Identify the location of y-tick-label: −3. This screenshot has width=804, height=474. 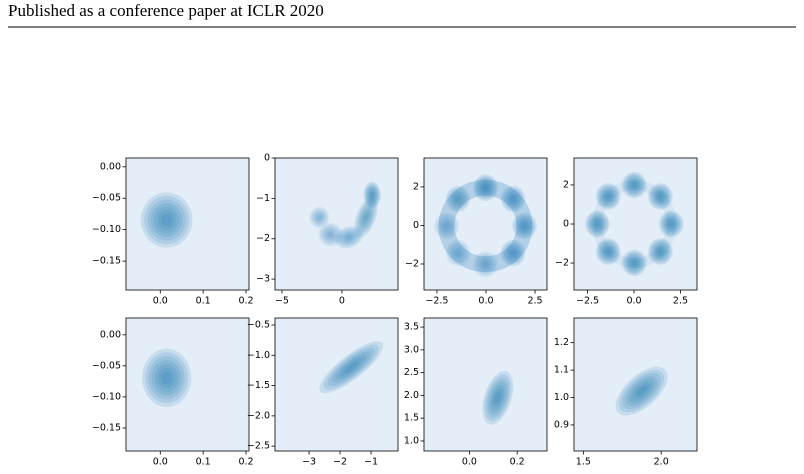
(263, 279).